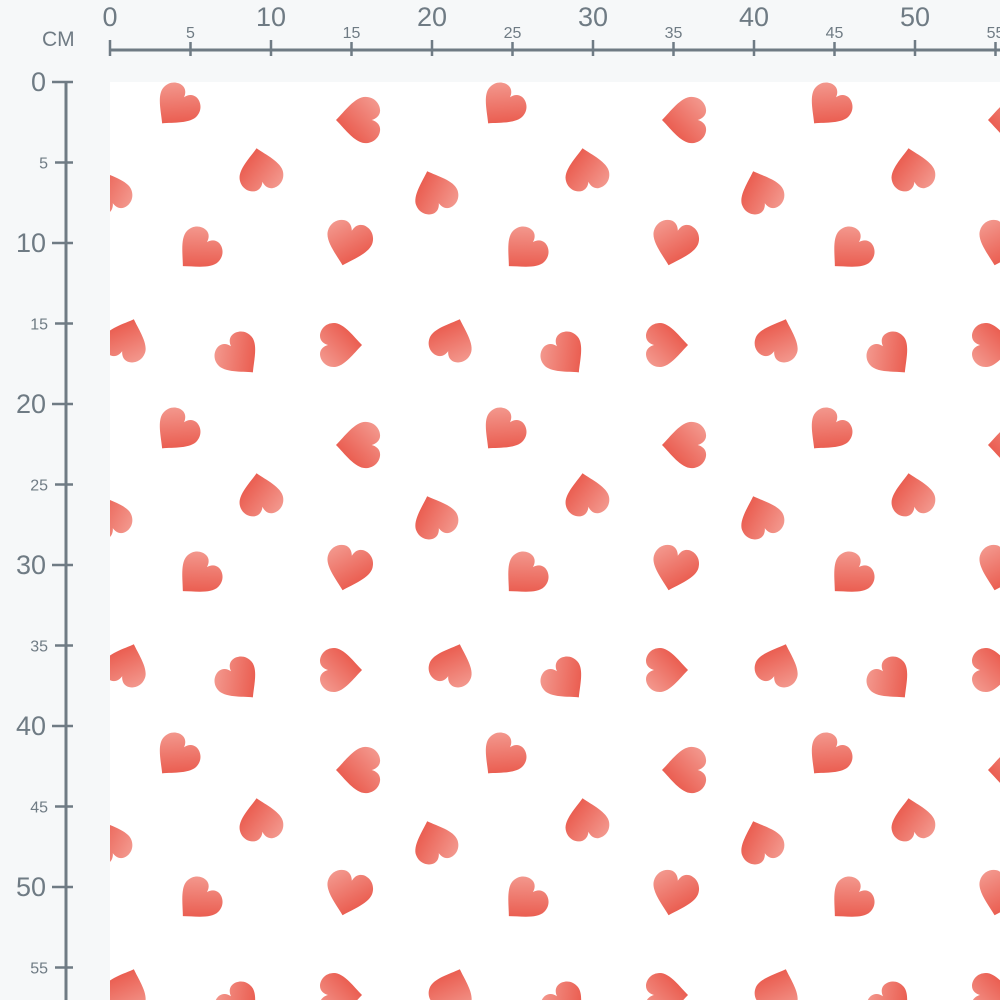 The height and width of the screenshot is (1000, 1000). What do you see at coordinates (551, 29) in the screenshot?
I see `horizontal-ruler: 0 5 10 15 20 25 30 35 40 45 50 55` at bounding box center [551, 29].